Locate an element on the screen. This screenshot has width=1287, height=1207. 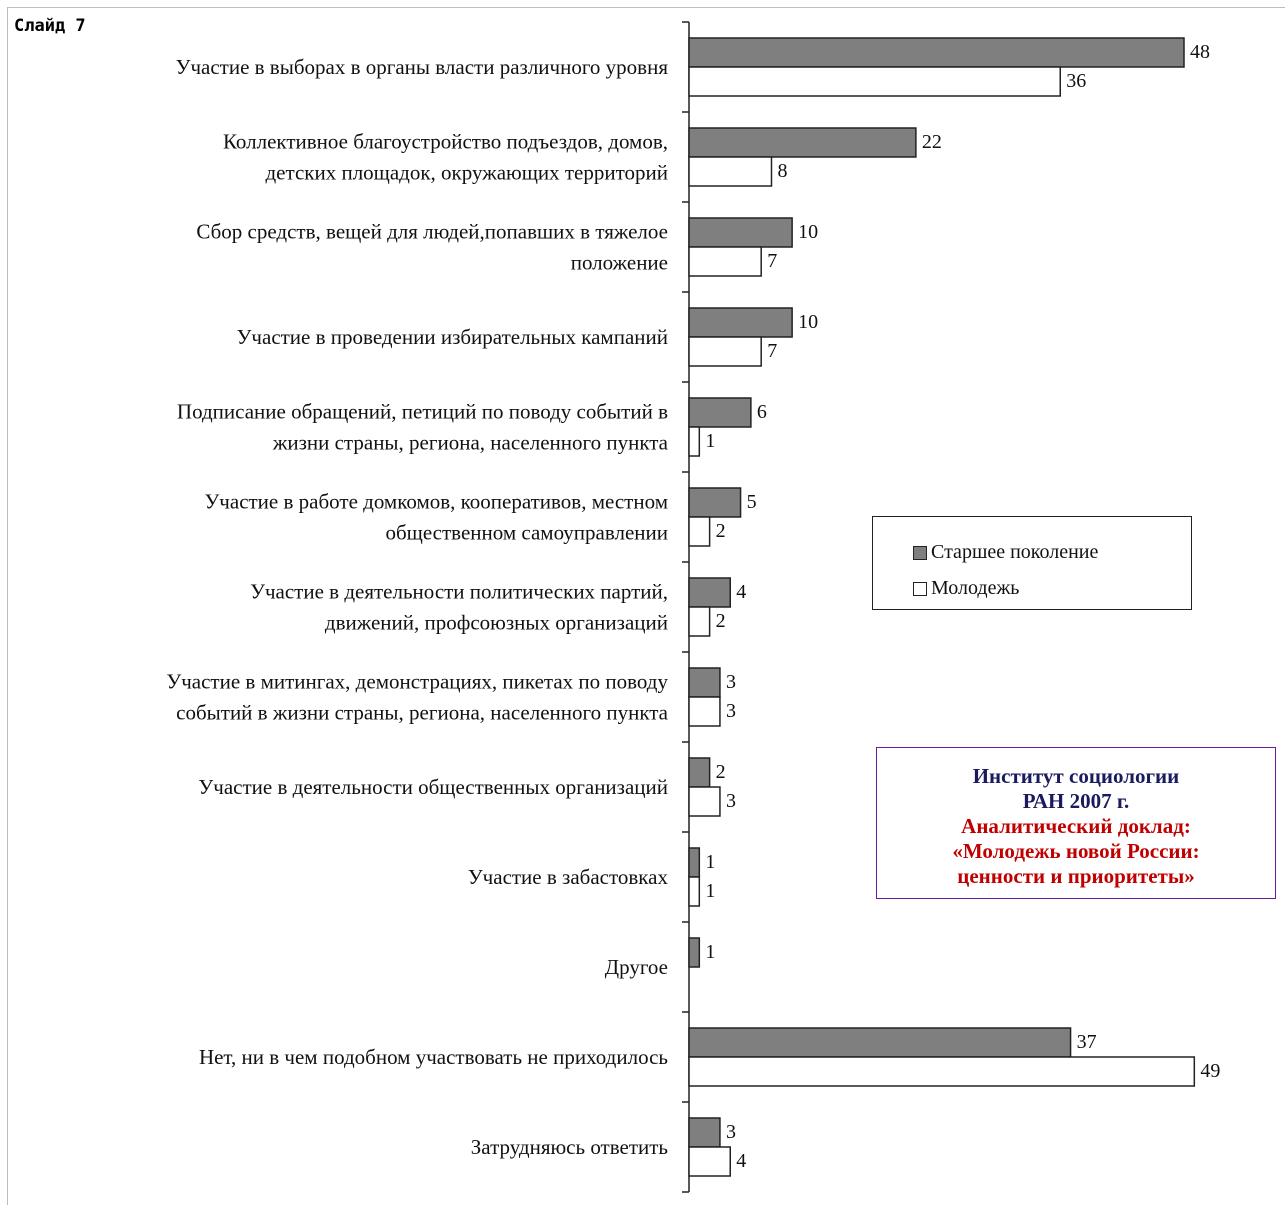
source-report-subtitle: ценности и приоритеты» is located at coordinates (1076, 876).